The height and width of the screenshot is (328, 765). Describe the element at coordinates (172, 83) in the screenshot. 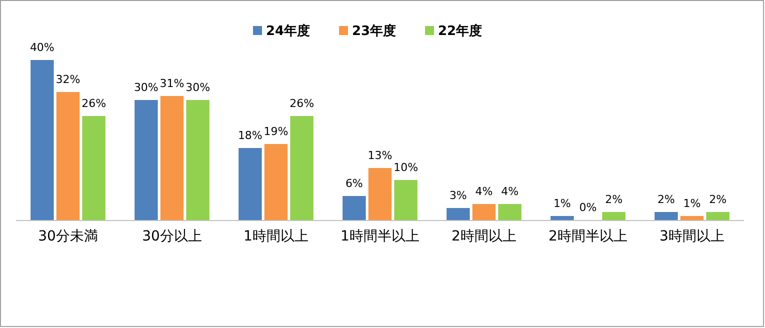

I see `data-label: 31%` at that location.